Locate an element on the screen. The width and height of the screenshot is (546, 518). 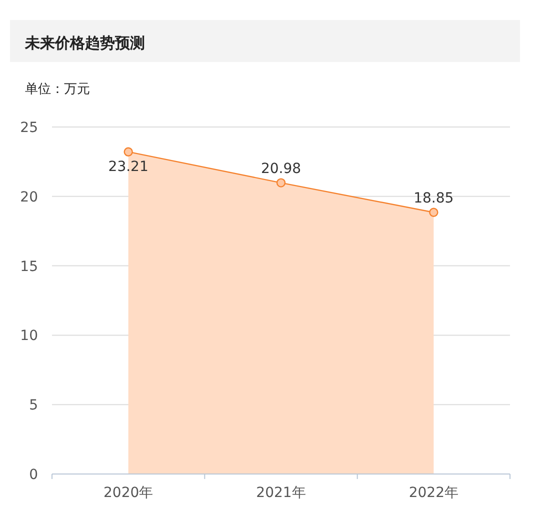
y-tick-label: 0 is located at coordinates (33, 475).